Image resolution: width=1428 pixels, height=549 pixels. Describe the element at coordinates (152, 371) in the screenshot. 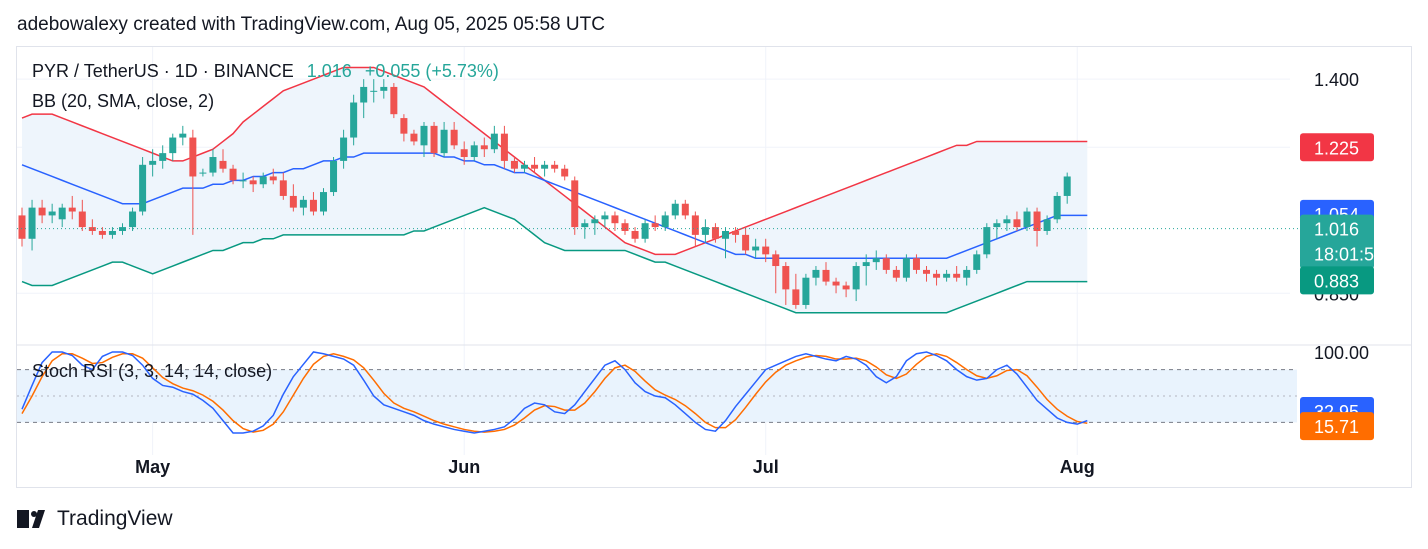

I see `stoch-legend: Stoch RSI (3, 3, 14, 14, close)` at that location.